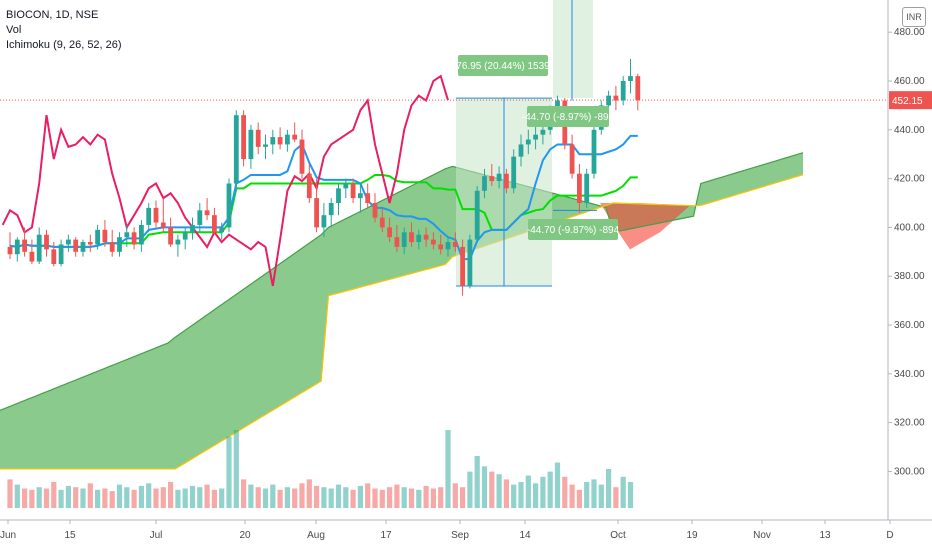 The width and height of the screenshot is (932, 550). What do you see at coordinates (466, 530) in the screenshot?
I see `time-axis: Jun 15 Jul 20 Aug 17 Sep 14 Oct 19 Nov 13 D` at bounding box center [466, 530].